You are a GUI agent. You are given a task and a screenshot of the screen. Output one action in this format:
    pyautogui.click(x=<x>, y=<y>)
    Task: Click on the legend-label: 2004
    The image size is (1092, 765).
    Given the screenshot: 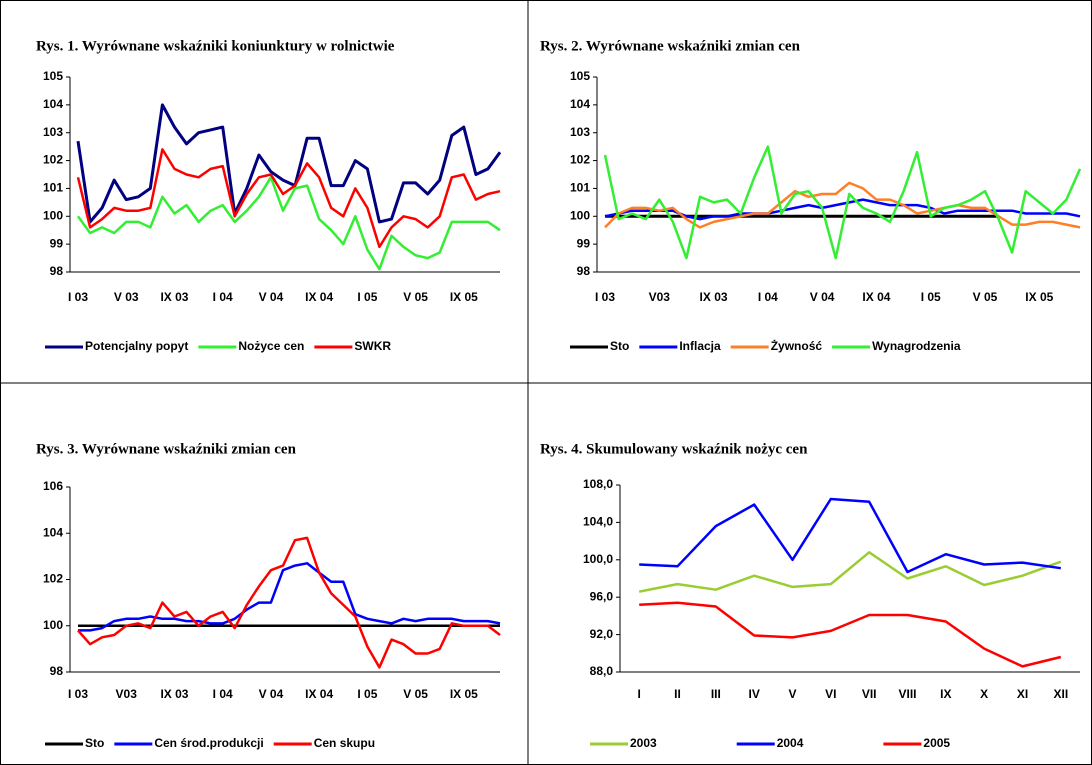 What is the action you would take?
    pyautogui.click(x=790, y=743)
    